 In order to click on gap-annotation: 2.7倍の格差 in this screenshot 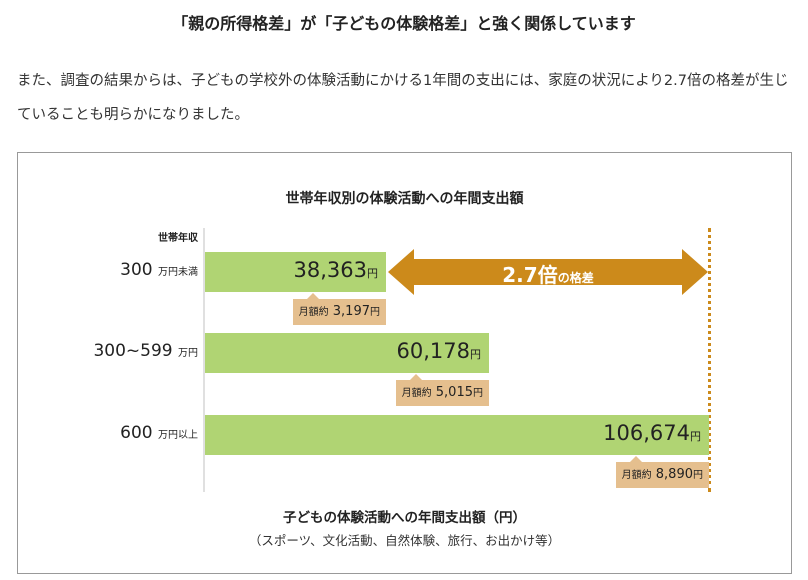, I will do `click(548, 273)`.